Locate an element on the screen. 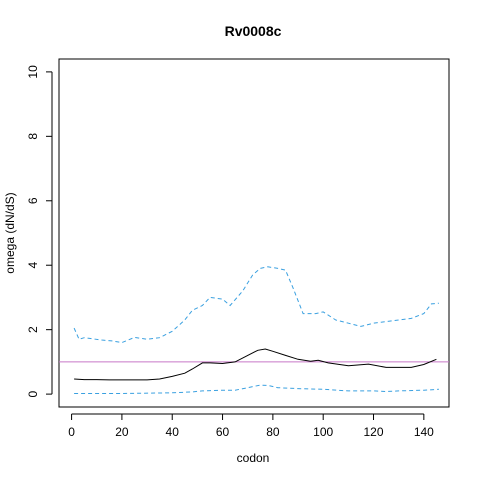  y-axis: 0 2 4 6 8 10 is located at coordinates (39, 231).